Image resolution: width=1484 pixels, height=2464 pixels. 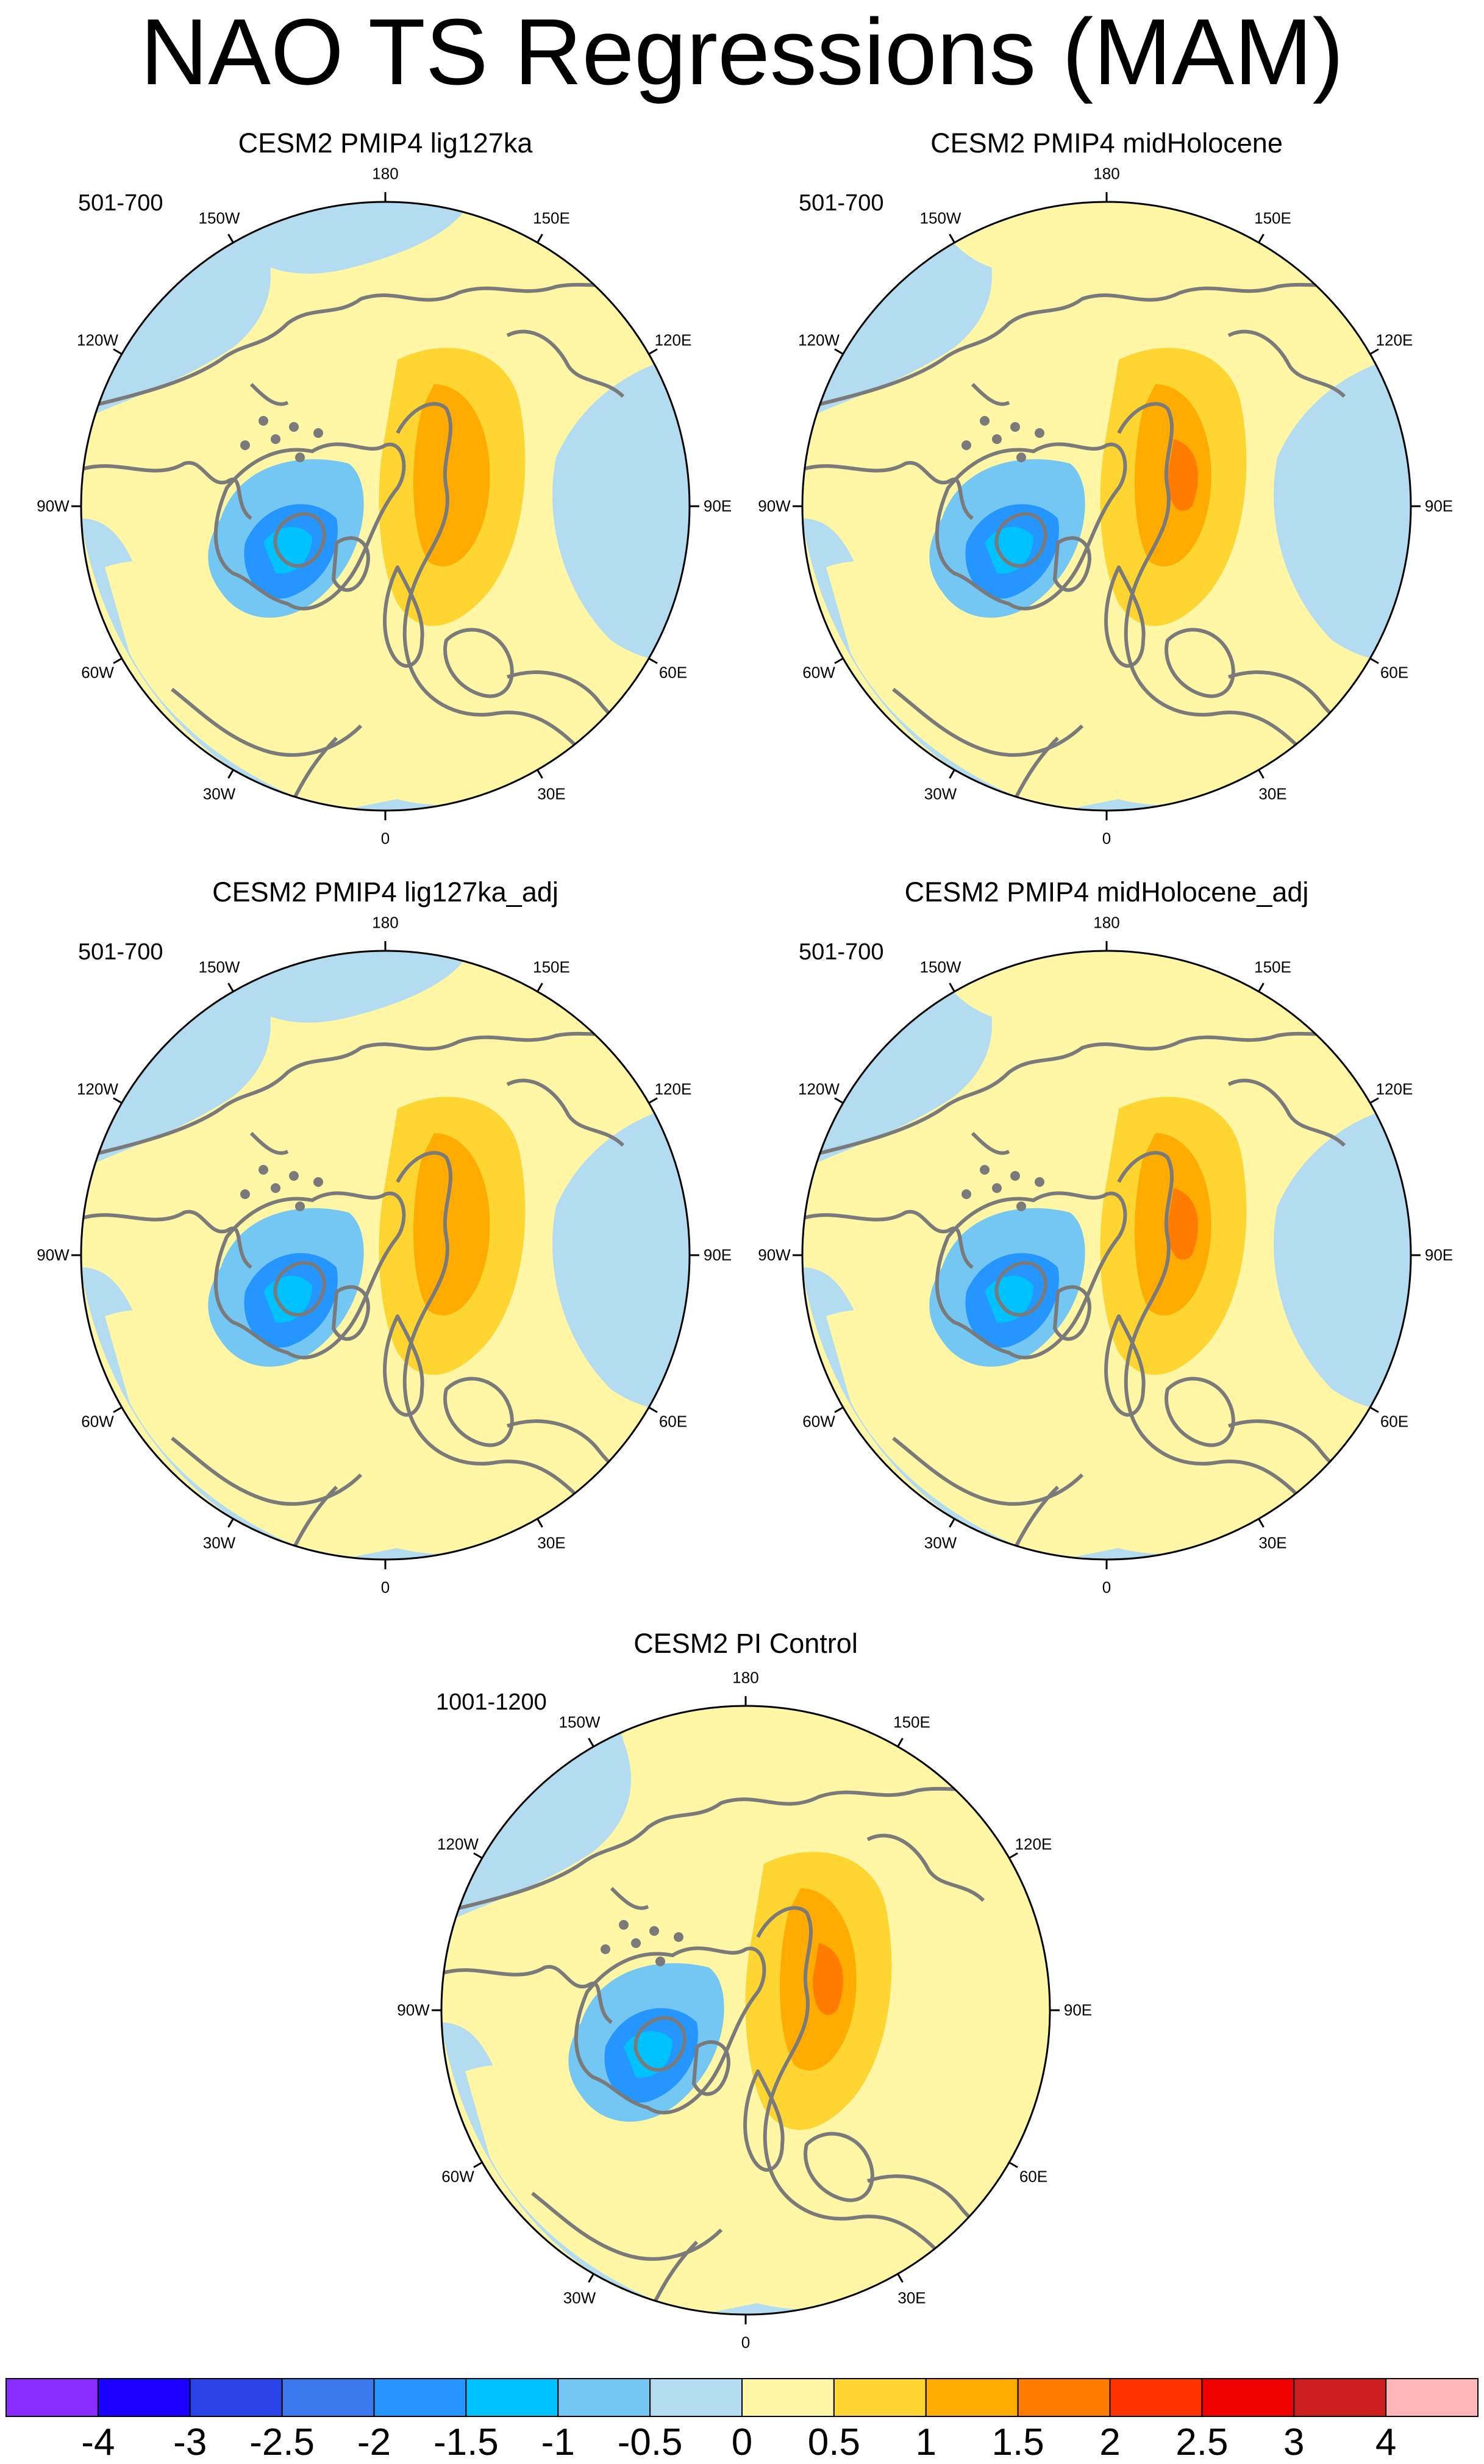 I want to click on panel-title: CESM2 PI Control, so click(x=745, y=1643).